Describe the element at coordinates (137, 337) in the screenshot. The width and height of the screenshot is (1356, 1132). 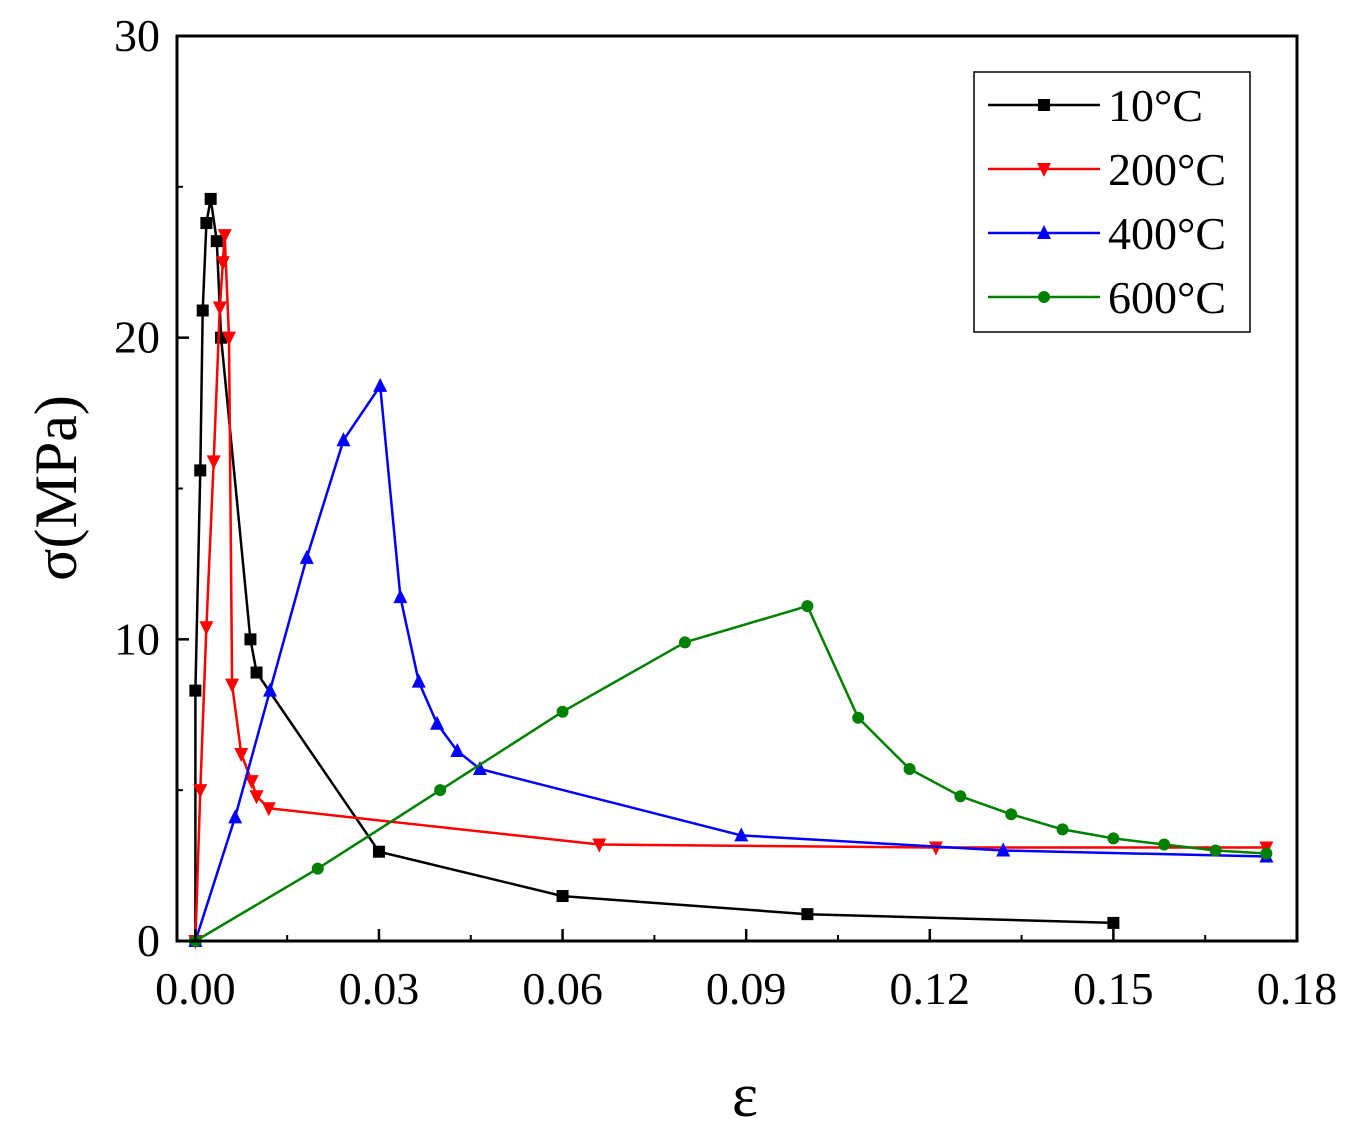
I see `y-tick-label: 20` at that location.